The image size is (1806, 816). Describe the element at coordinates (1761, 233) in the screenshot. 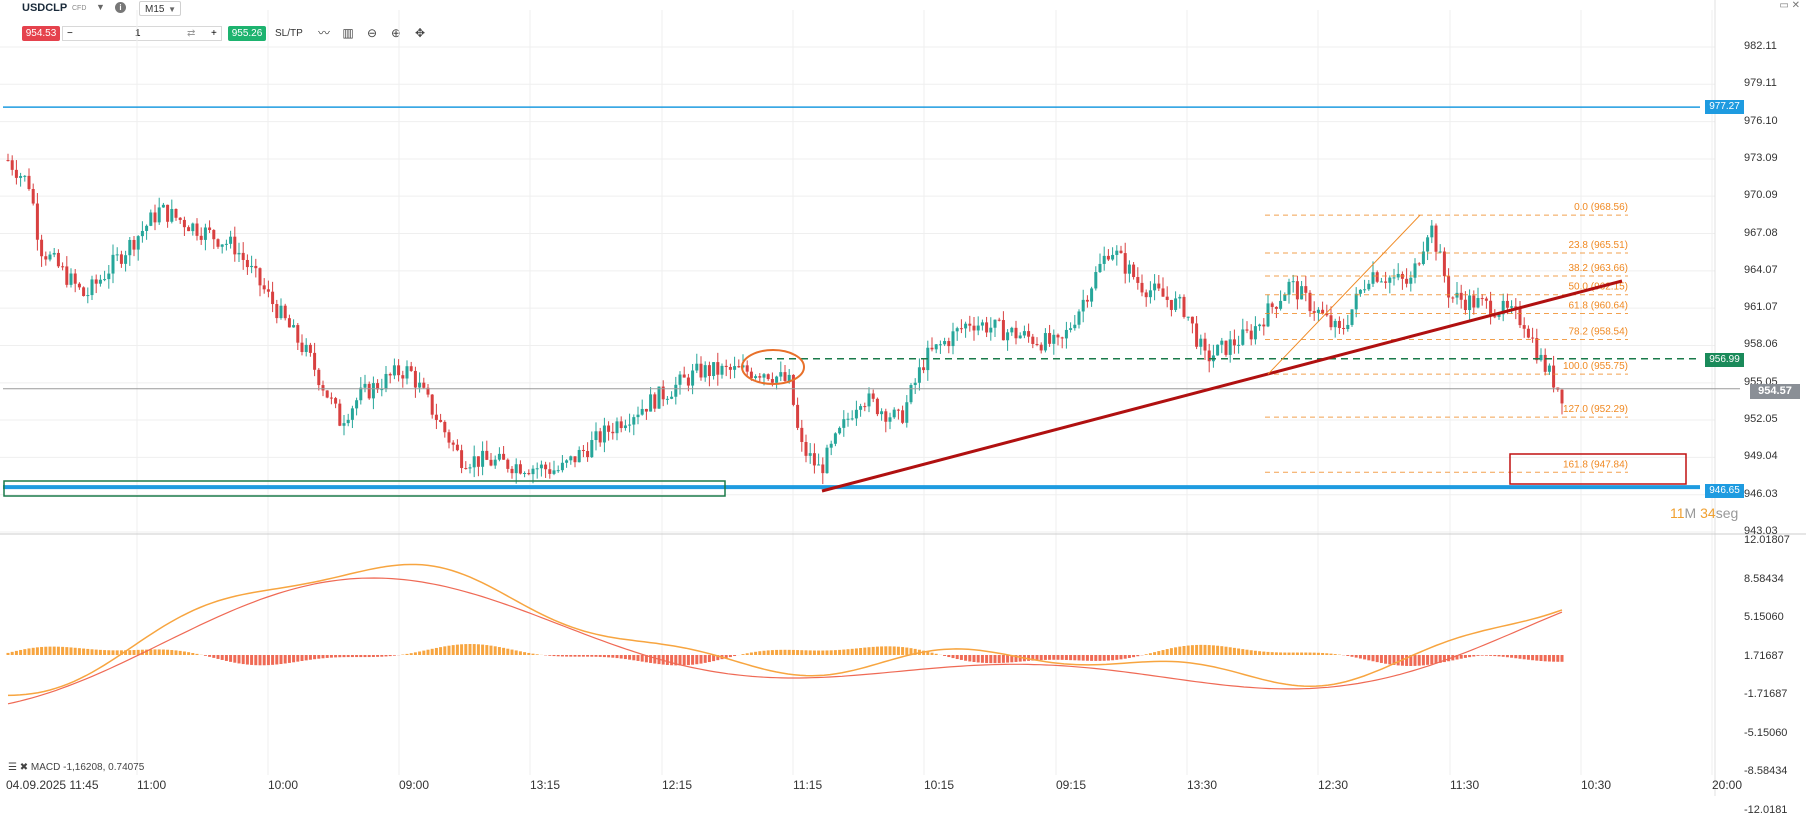

I see `price-axis-label: 967.08` at that location.